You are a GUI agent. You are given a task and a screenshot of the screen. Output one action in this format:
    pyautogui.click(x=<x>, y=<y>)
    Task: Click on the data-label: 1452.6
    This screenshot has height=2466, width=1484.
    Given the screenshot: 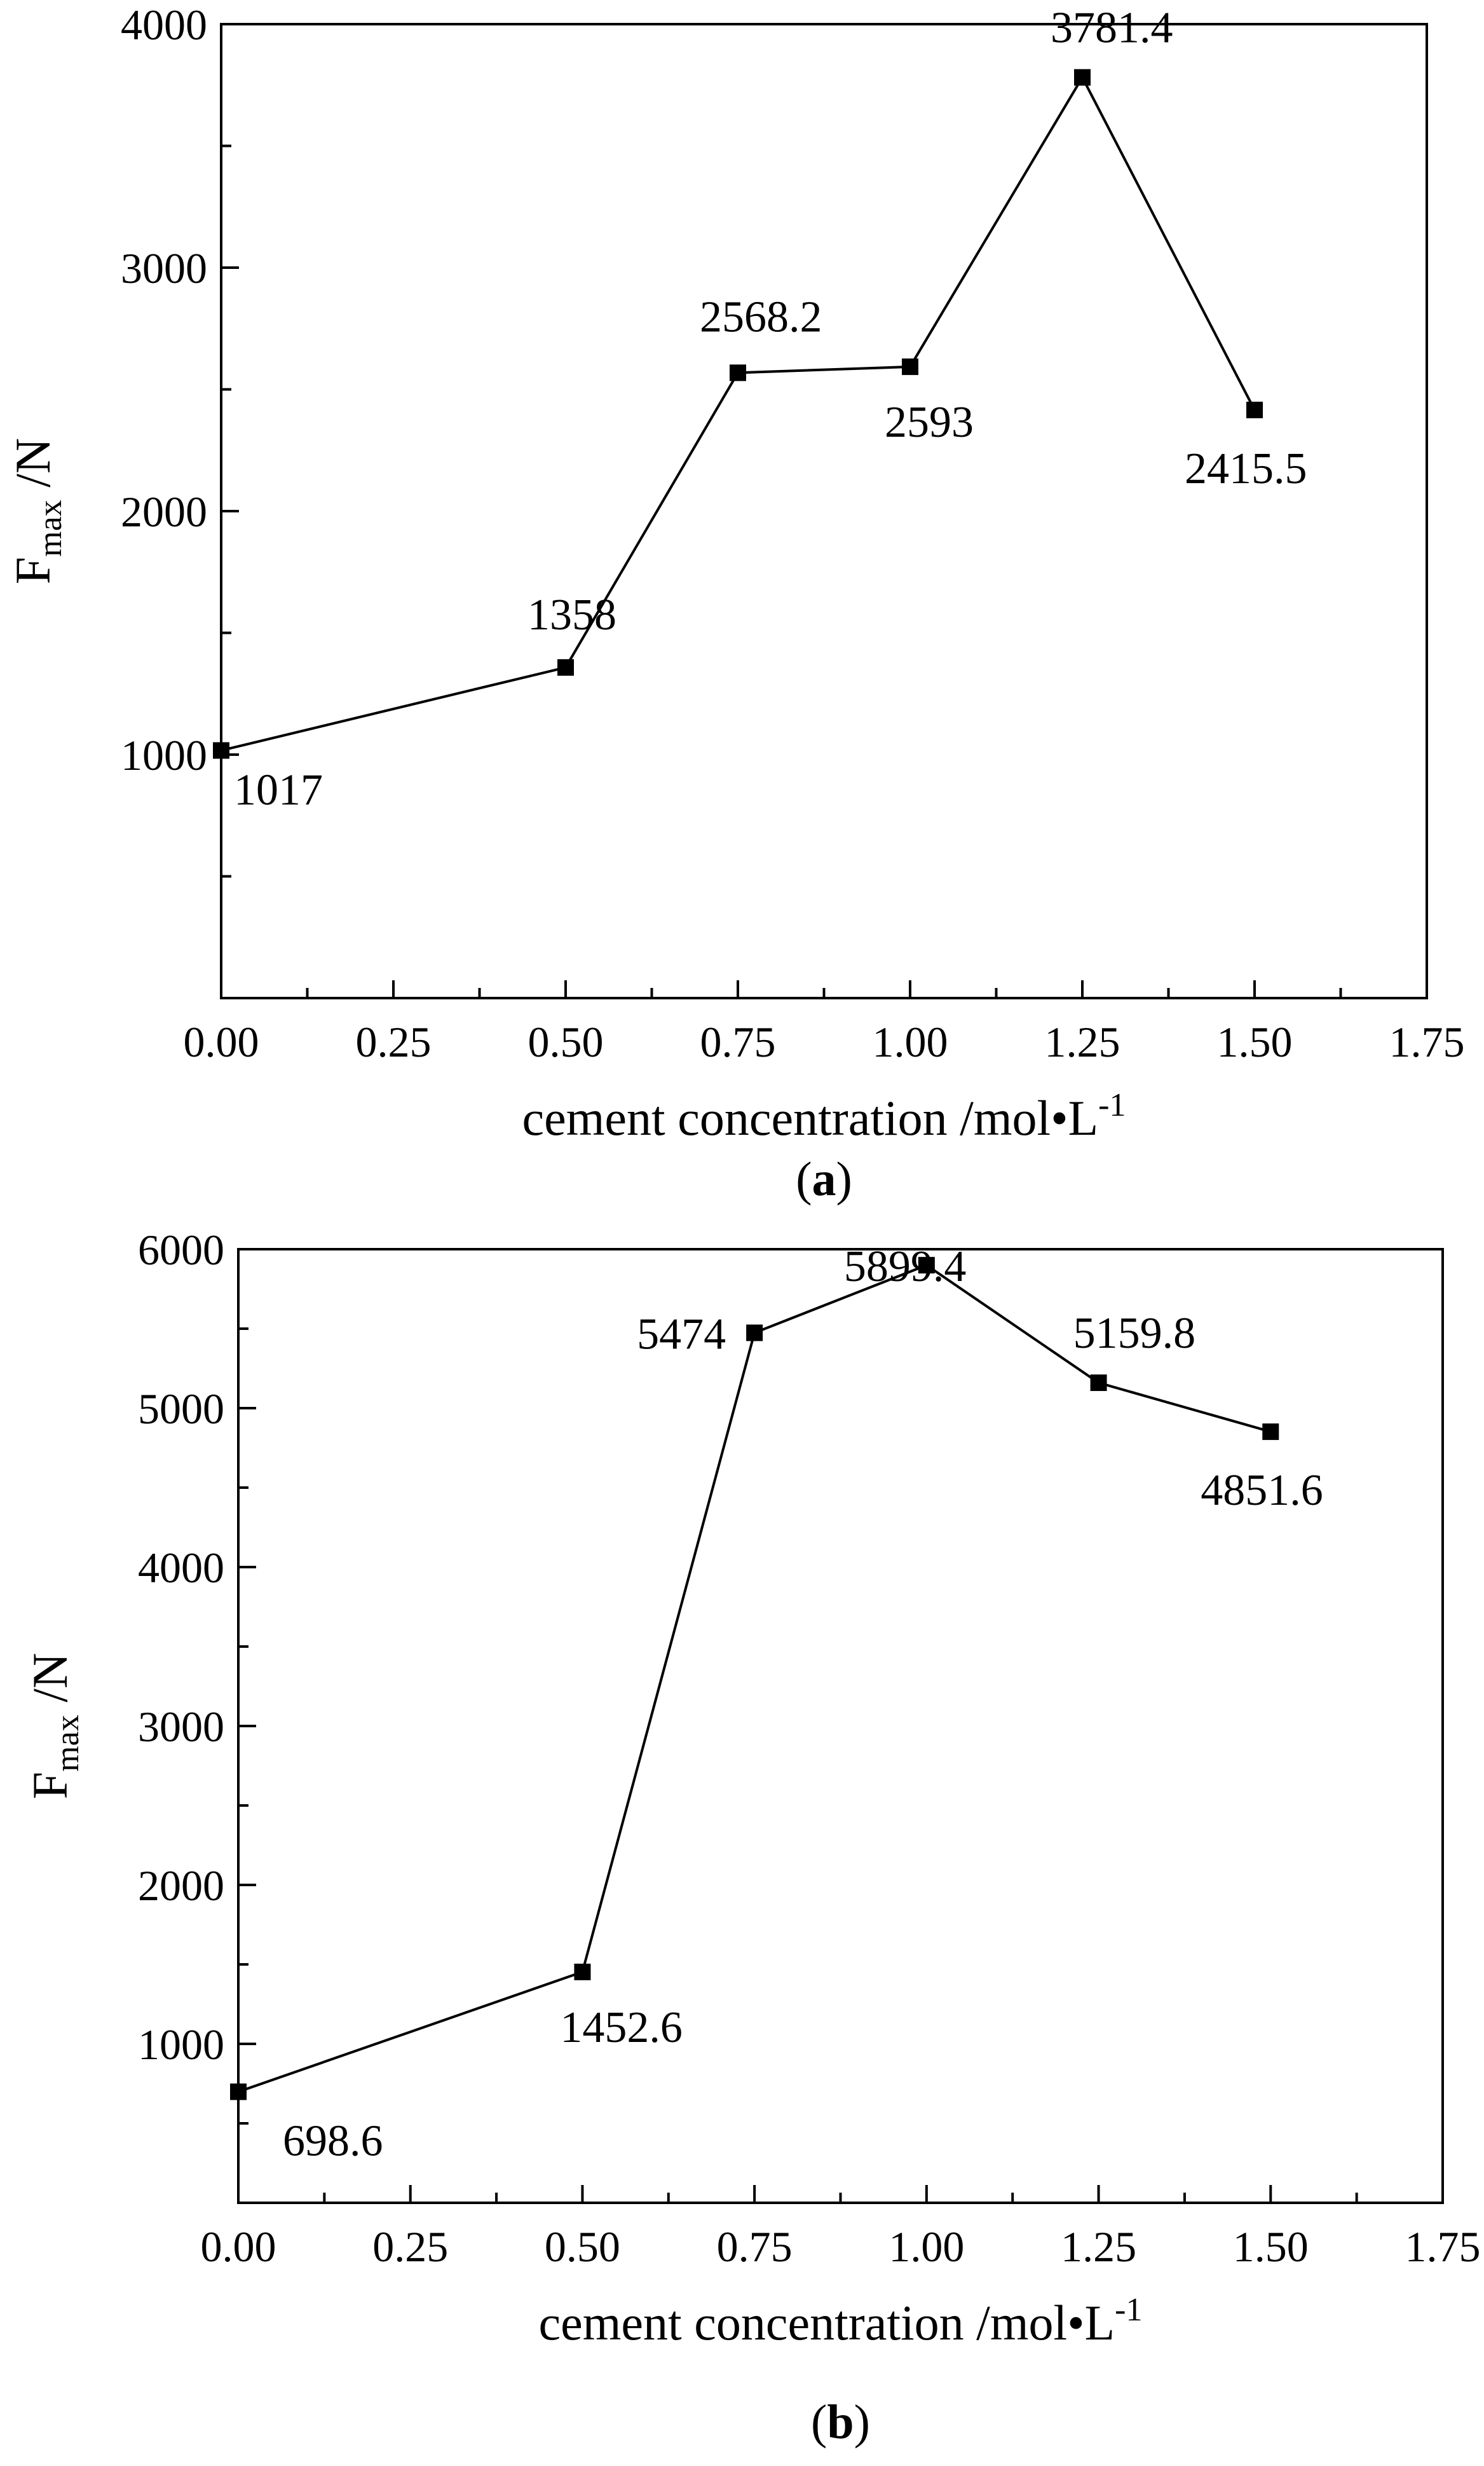 What is the action you would take?
    pyautogui.click(x=621, y=2027)
    